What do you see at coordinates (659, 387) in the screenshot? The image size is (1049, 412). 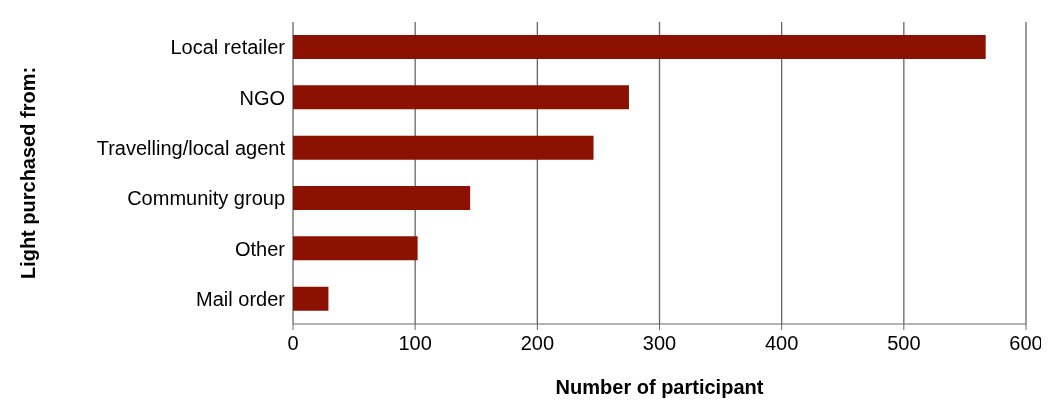 I see `x-axis-title: Number of participant` at bounding box center [659, 387].